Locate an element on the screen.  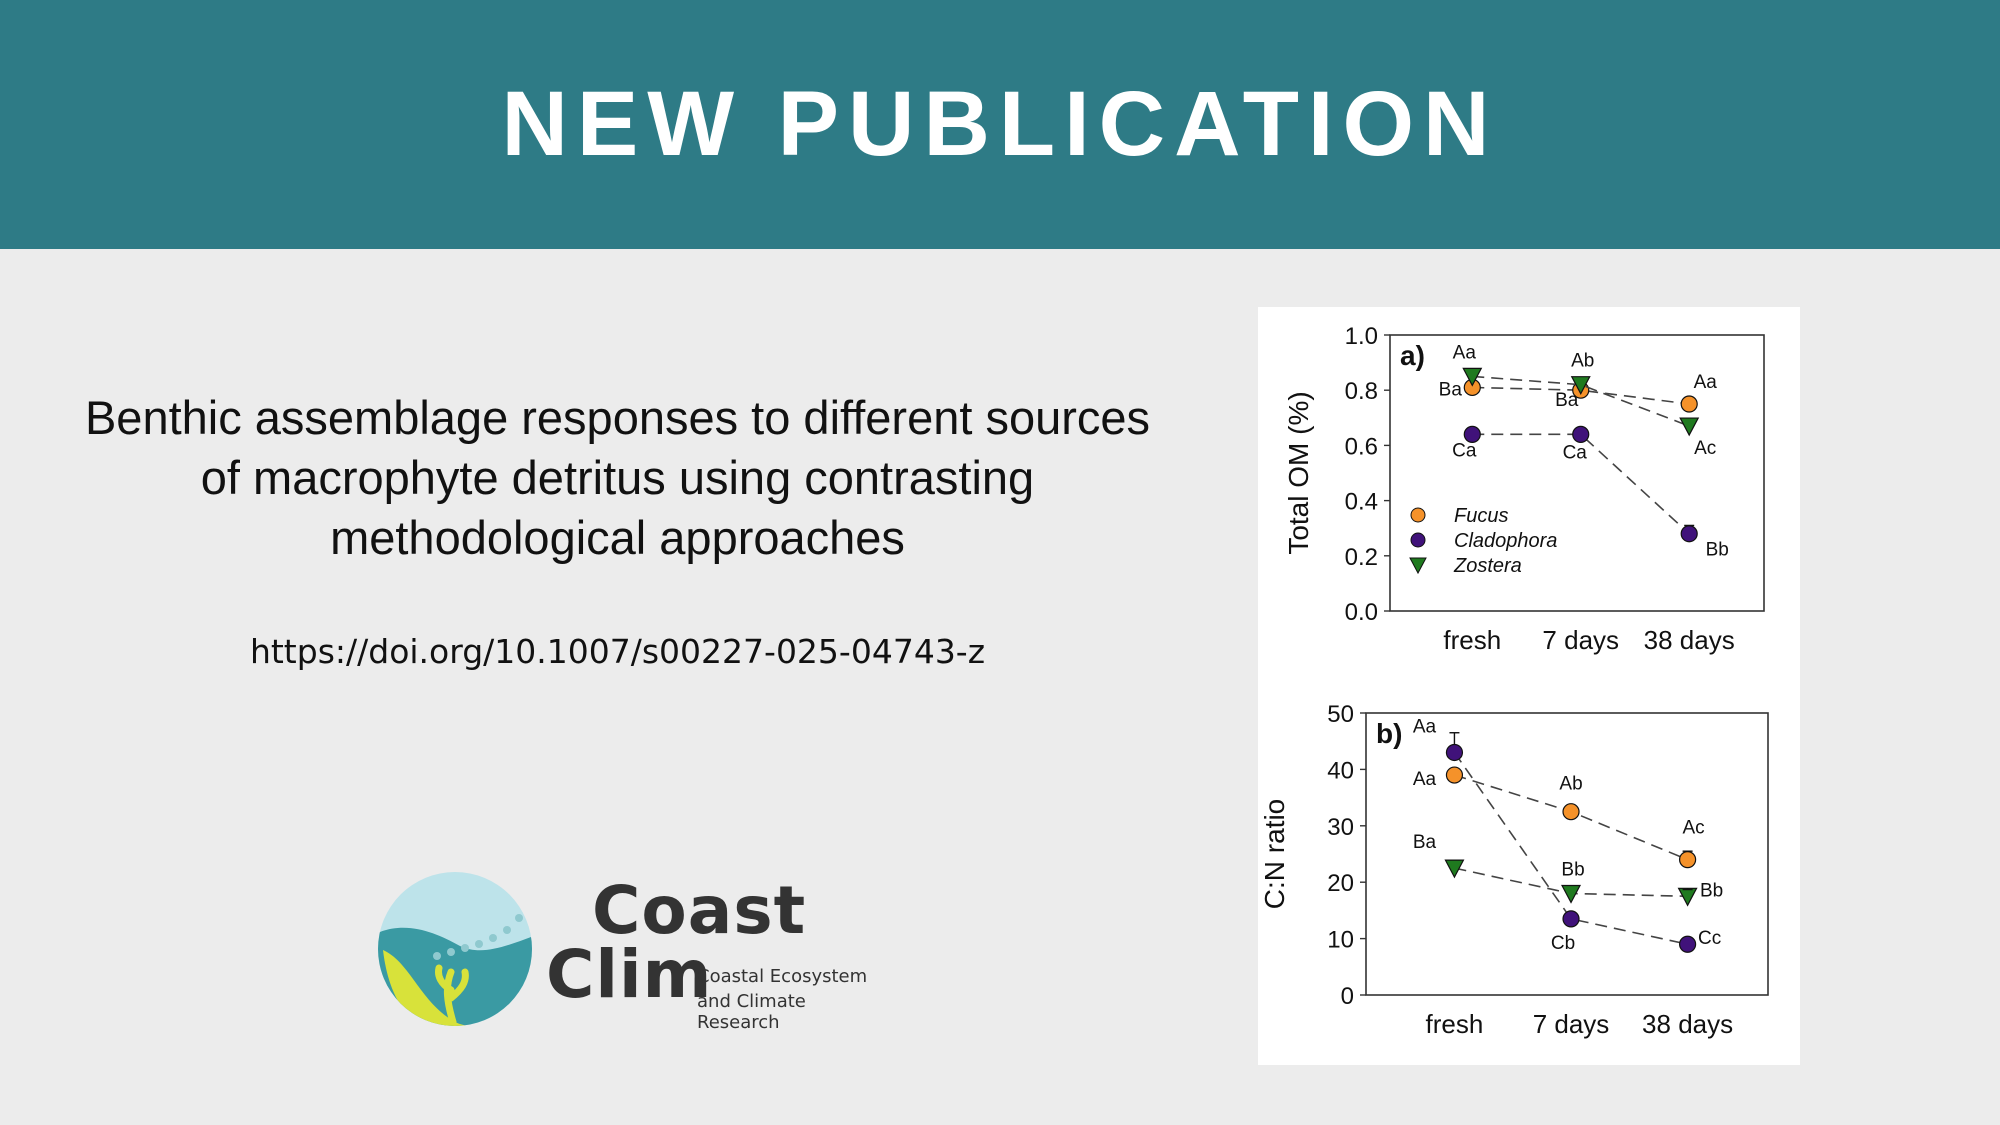
chart-b-series-line-cladophora is located at coordinates (1570, 849).